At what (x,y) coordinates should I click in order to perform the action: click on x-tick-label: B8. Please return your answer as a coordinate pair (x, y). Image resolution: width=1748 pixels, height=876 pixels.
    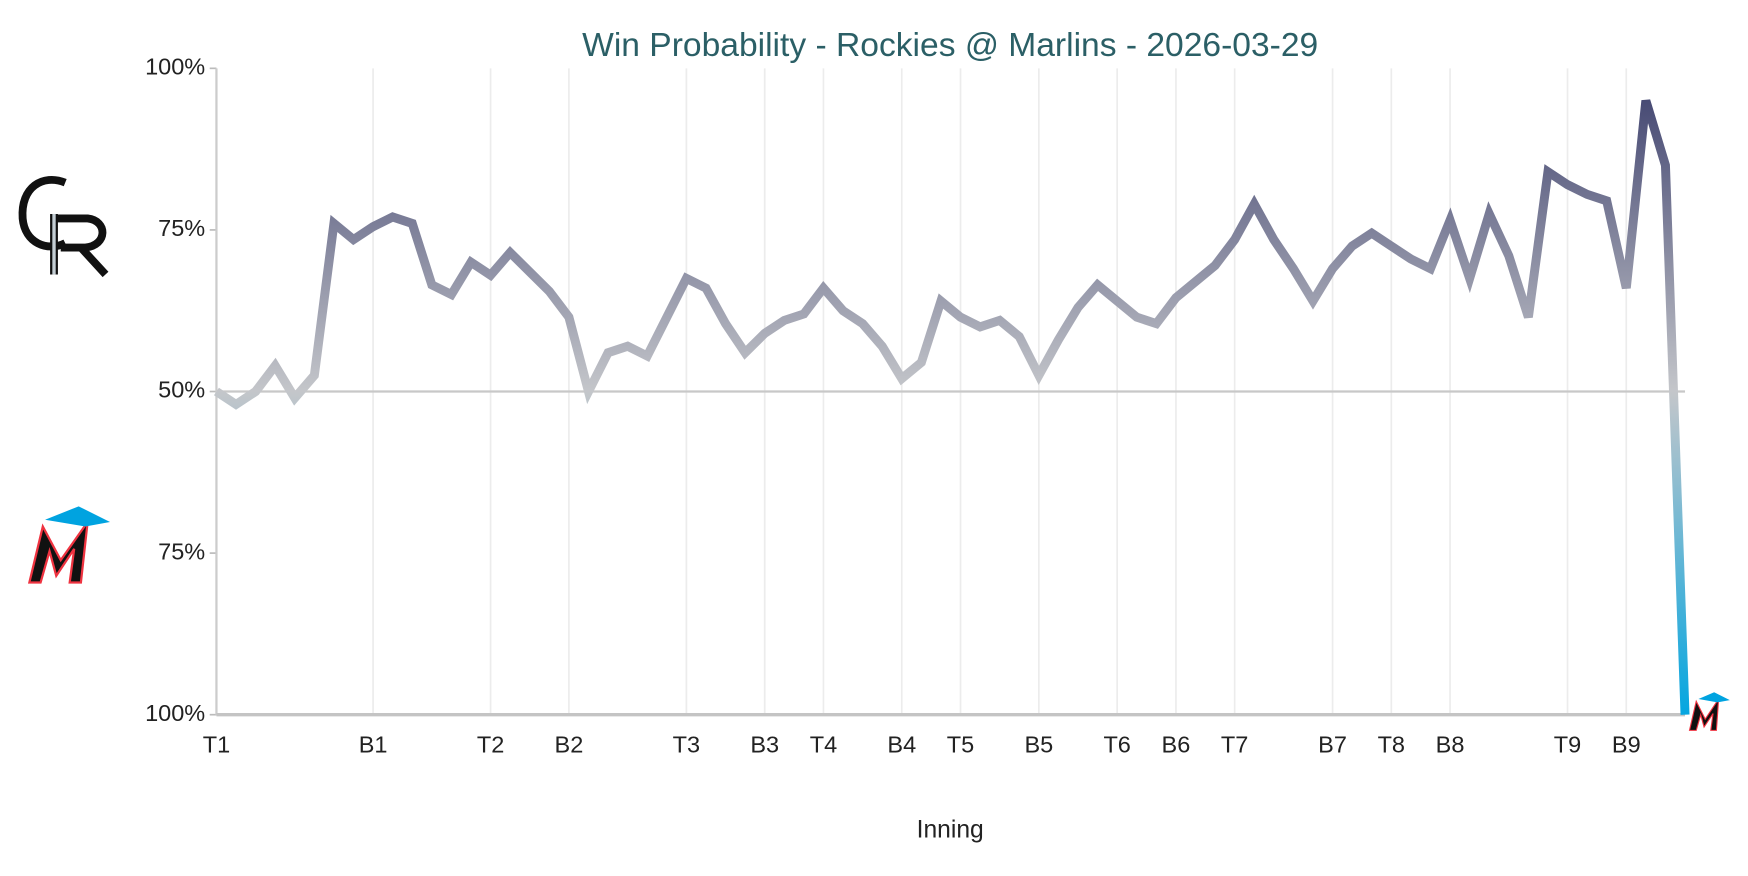
    Looking at the image, I should click on (1450, 744).